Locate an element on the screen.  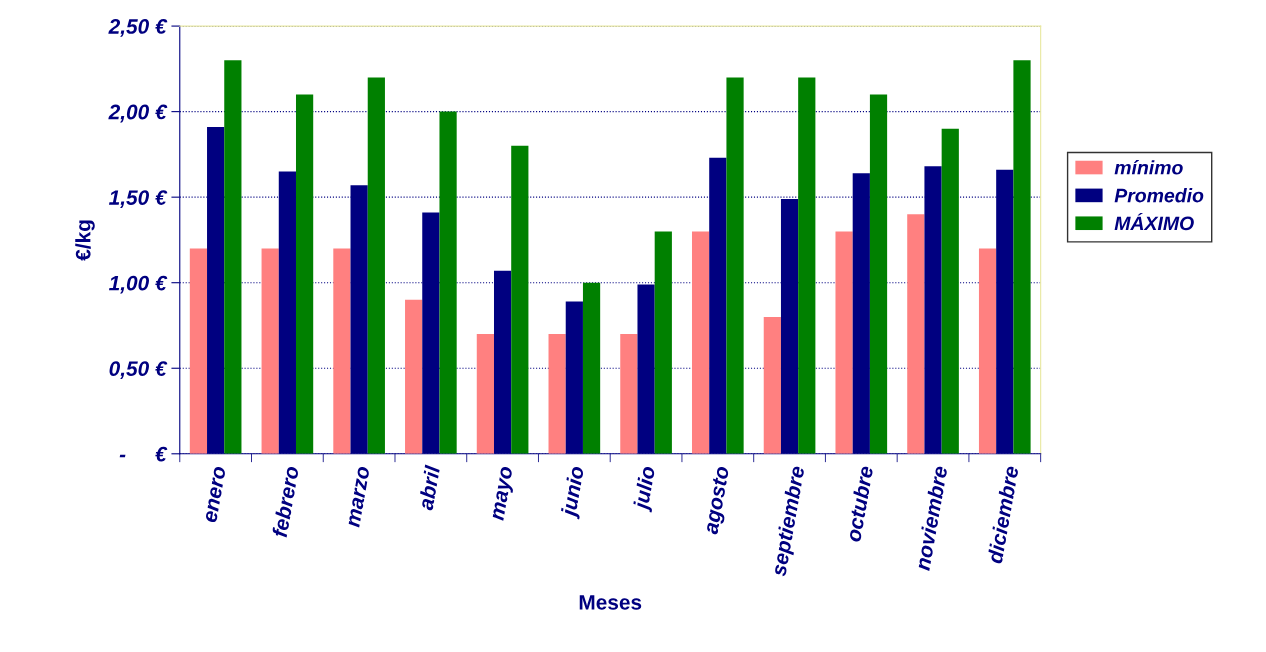
x-tick-label: diciembre is located at coordinates (1002, 514).